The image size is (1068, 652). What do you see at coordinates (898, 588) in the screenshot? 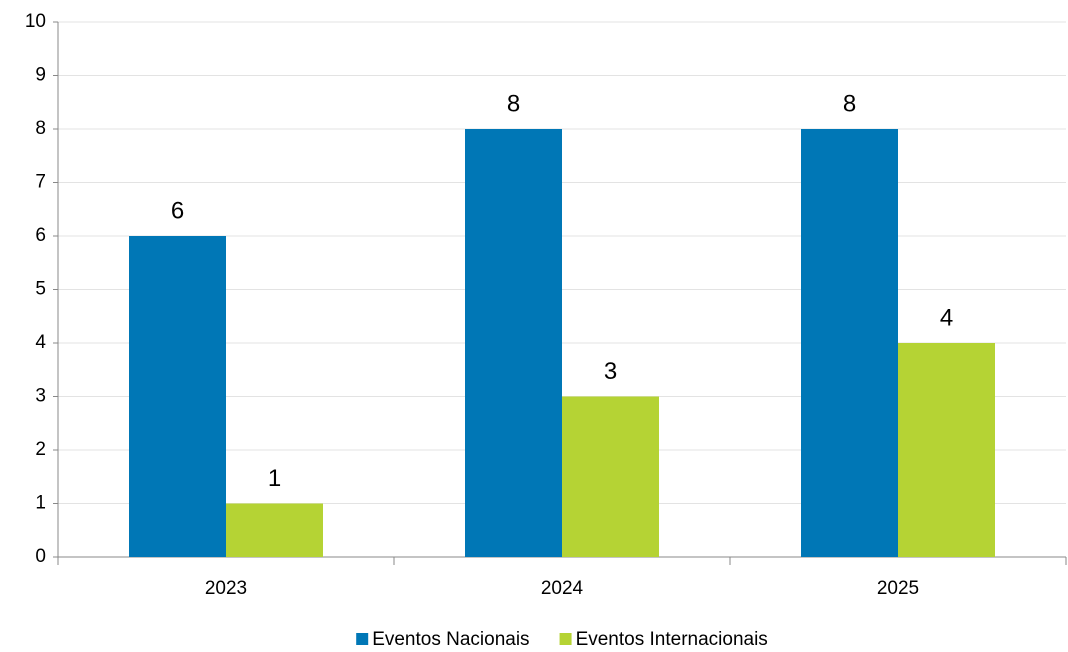
I see `x-tick-label: 2025` at bounding box center [898, 588].